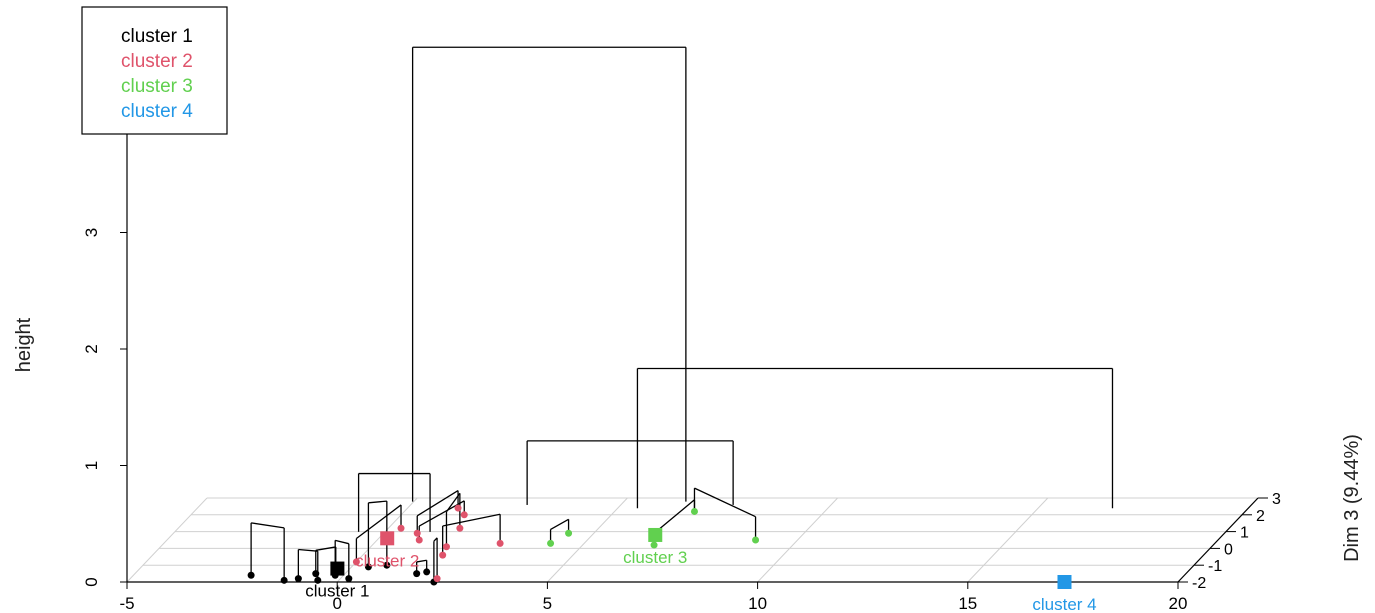 Image resolution: width=1375 pixels, height=613 pixels. I want to click on cluster-center-label: cluster 2, so click(387, 560).